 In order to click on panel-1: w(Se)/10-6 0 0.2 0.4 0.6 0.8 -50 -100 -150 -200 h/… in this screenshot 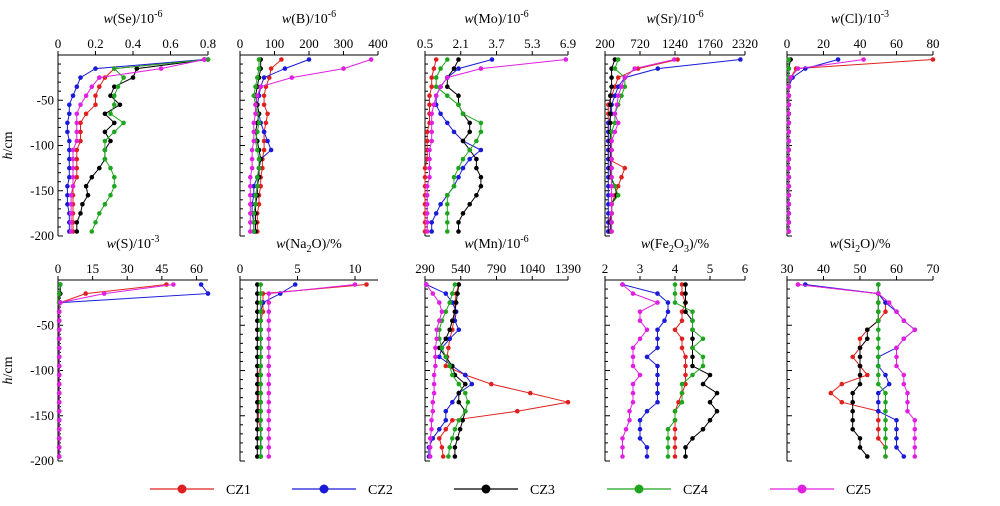, I will do `click(108, 126)`.